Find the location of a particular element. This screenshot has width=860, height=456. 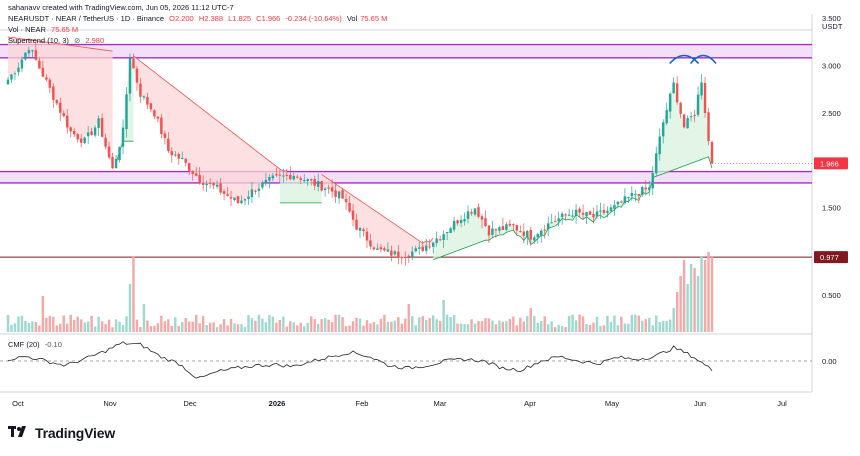

legend-vol-row: Vol · NEAR 75.65 M is located at coordinates (44, 29).